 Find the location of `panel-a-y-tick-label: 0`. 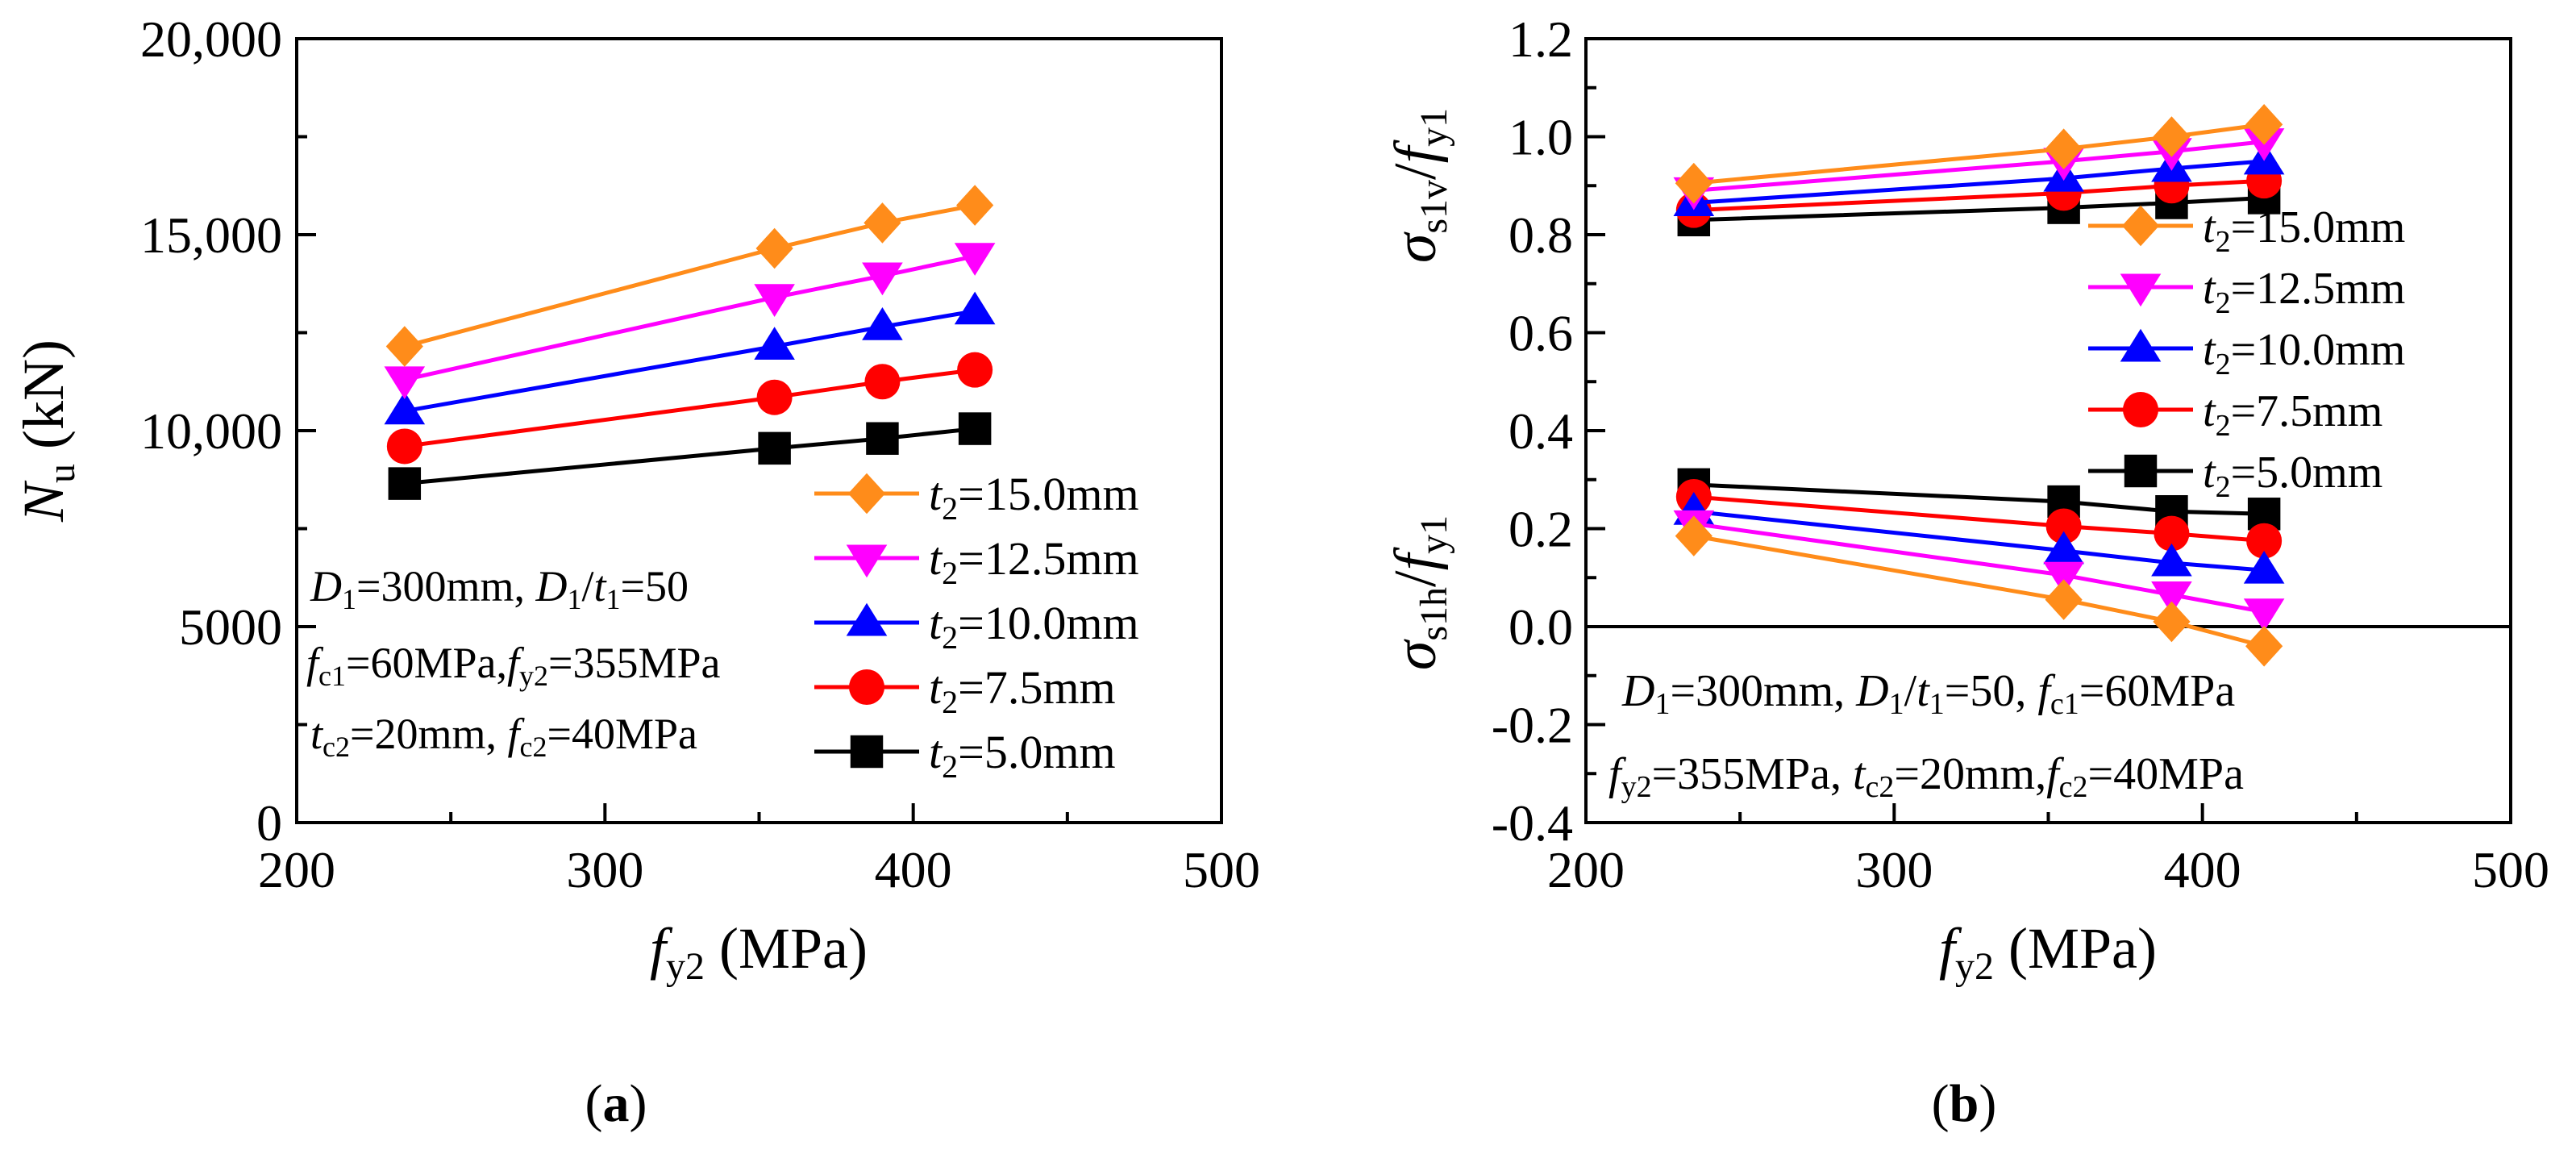

panel-a-y-tick-label: 0 is located at coordinates (269, 823).